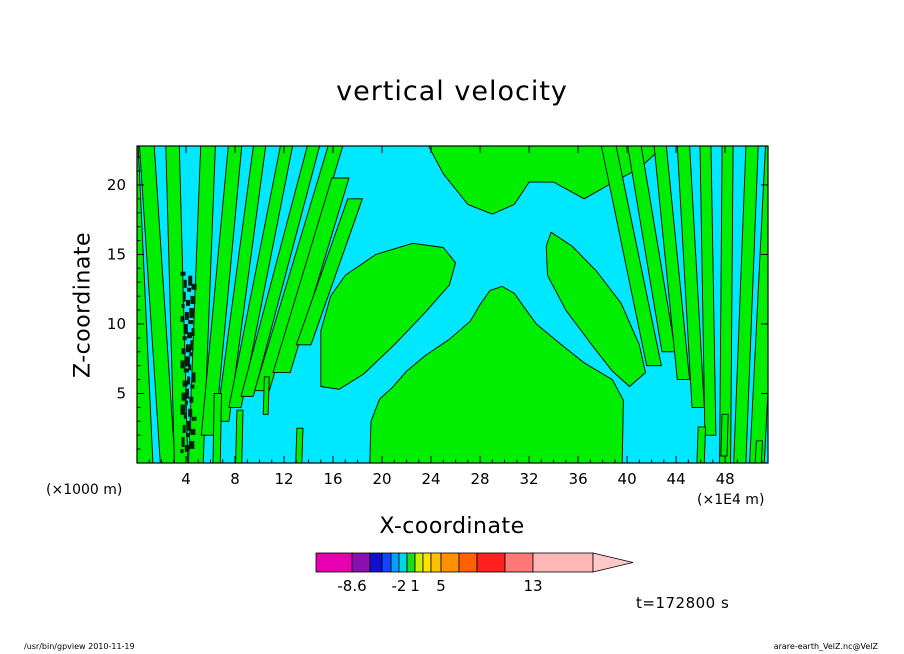 Image resolution: width=904 pixels, height=654 pixels. Describe the element at coordinates (83, 305) in the screenshot. I see `y-axis-label: Z-coordinate` at that location.